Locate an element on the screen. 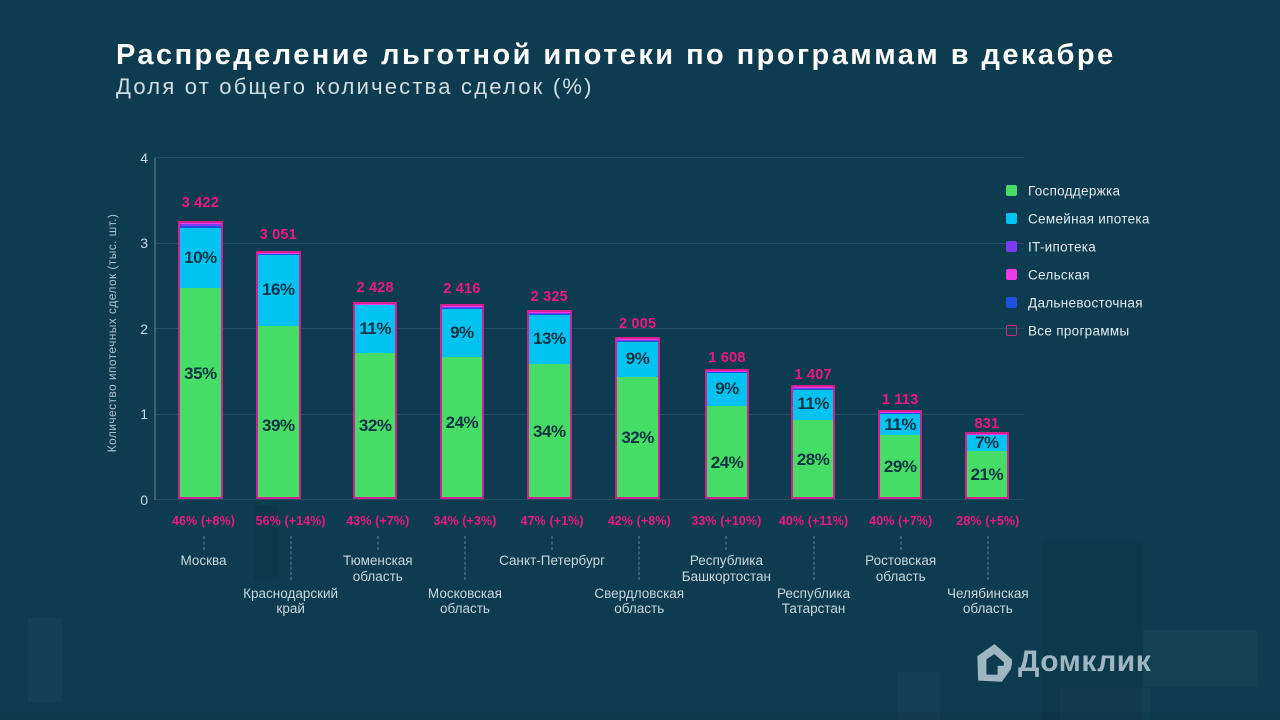 The width and height of the screenshot is (1280, 720). bar-value-label: 3 051 is located at coordinates (278, 234).